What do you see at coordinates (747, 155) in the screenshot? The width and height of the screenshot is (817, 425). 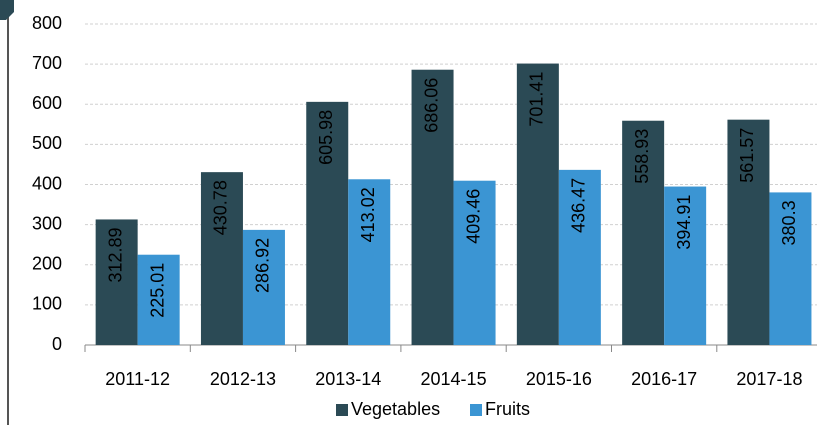 I see `data-label: 561.57` at bounding box center [747, 155].